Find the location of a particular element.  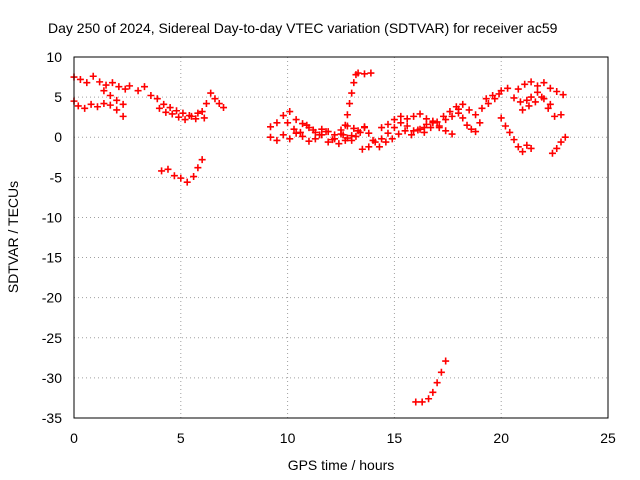

y-tick-label: -30 is located at coordinates (52, 378).